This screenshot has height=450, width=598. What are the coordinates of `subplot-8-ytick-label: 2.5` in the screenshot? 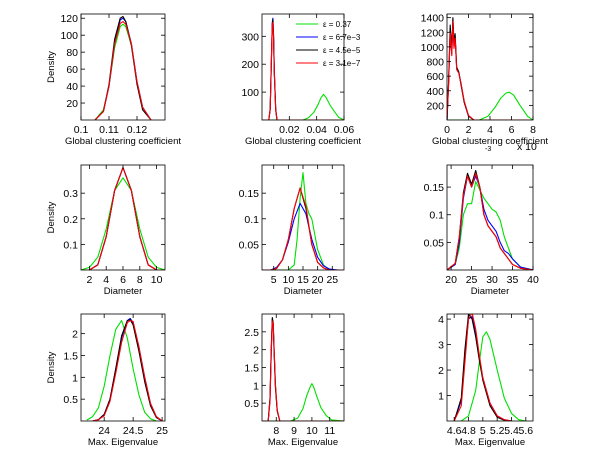 It's located at (251, 333).